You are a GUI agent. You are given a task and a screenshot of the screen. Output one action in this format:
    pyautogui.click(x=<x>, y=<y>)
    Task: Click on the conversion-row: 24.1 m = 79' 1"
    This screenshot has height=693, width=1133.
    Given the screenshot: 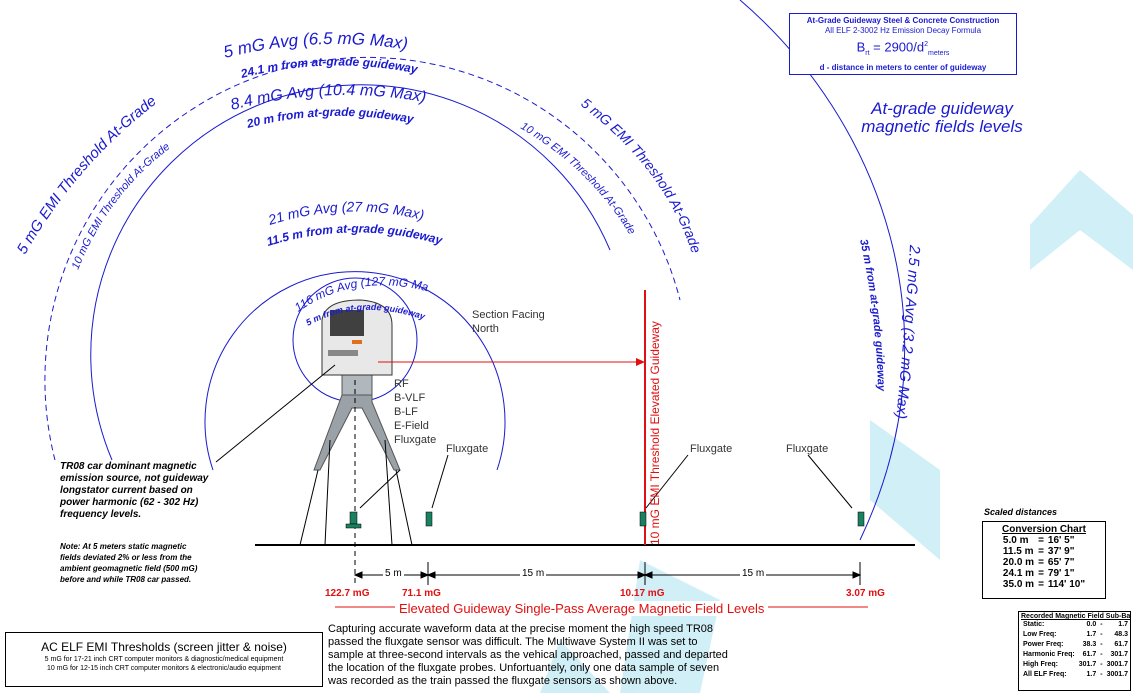 What is the action you would take?
    pyautogui.click(x=1038, y=573)
    